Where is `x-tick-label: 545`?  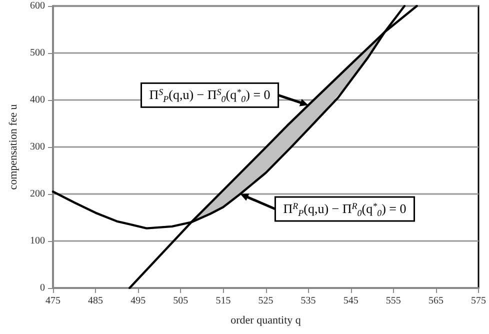 x-tick-label: 545 is located at coordinates (350, 301).